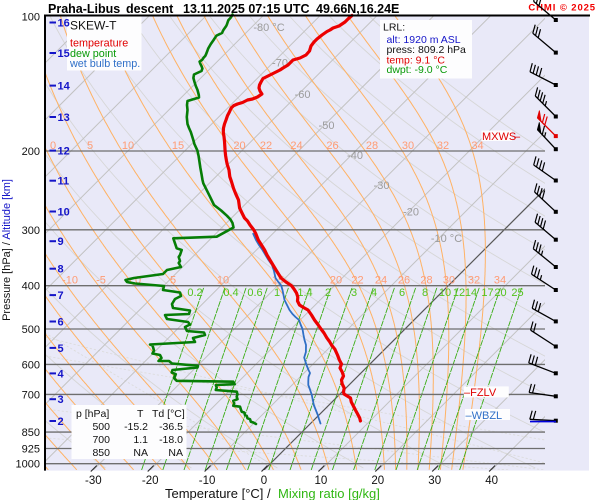 The height and width of the screenshot is (500, 600). I want to click on svg-text: MXWS, so click(499, 137).